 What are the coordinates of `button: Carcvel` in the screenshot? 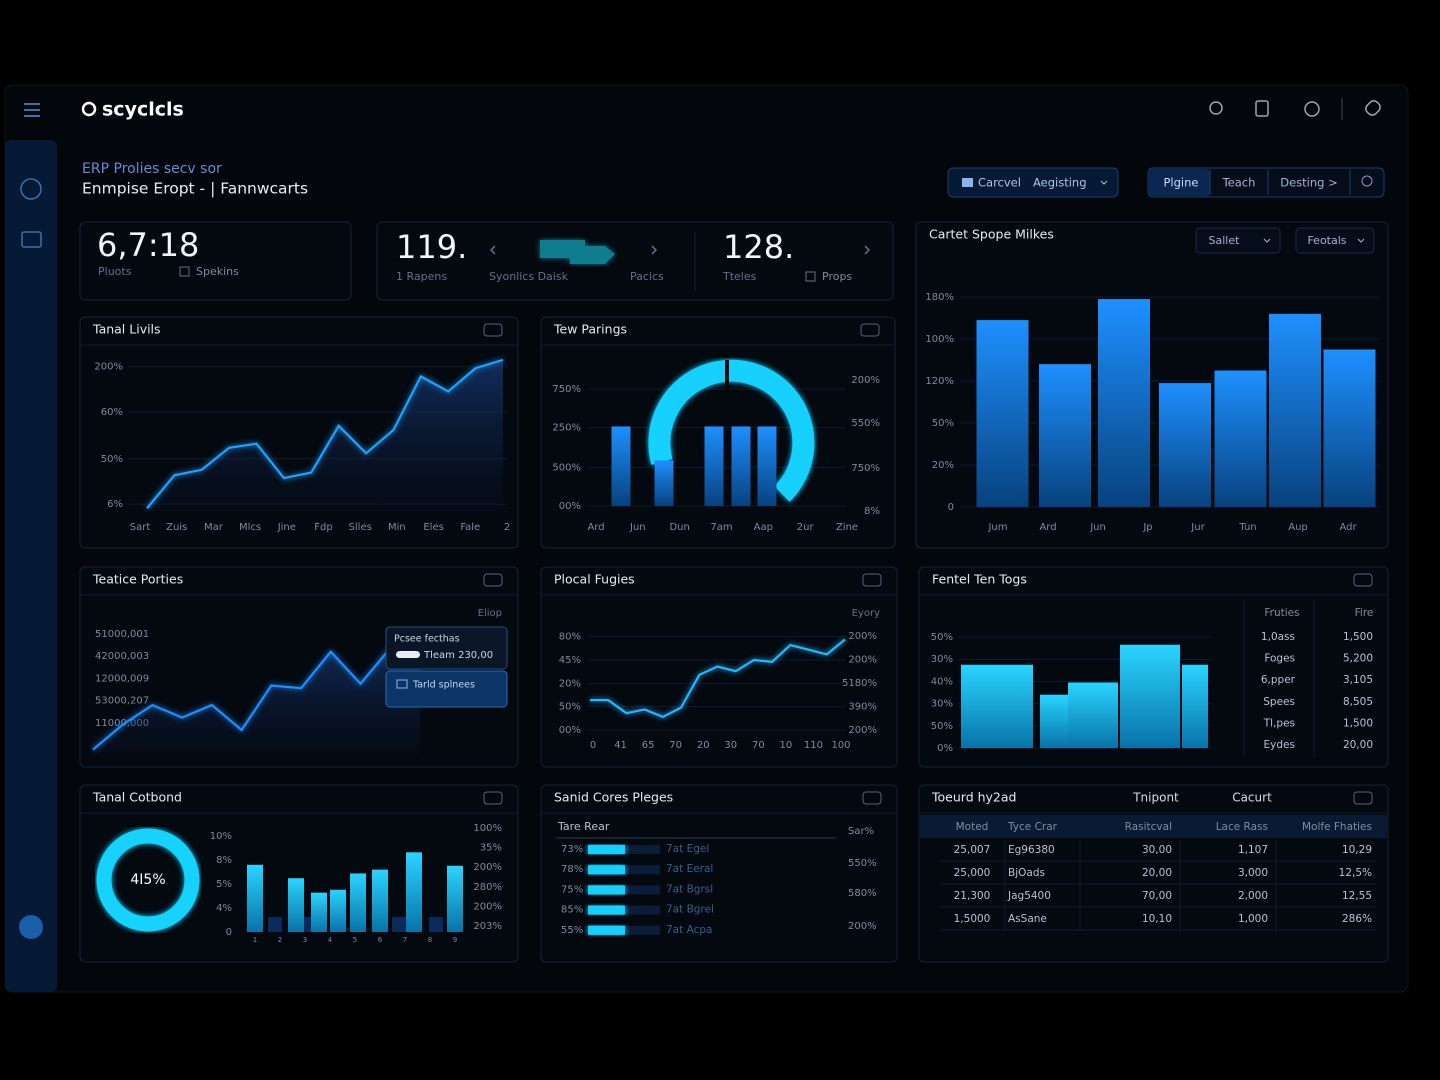 It's located at (999, 183).